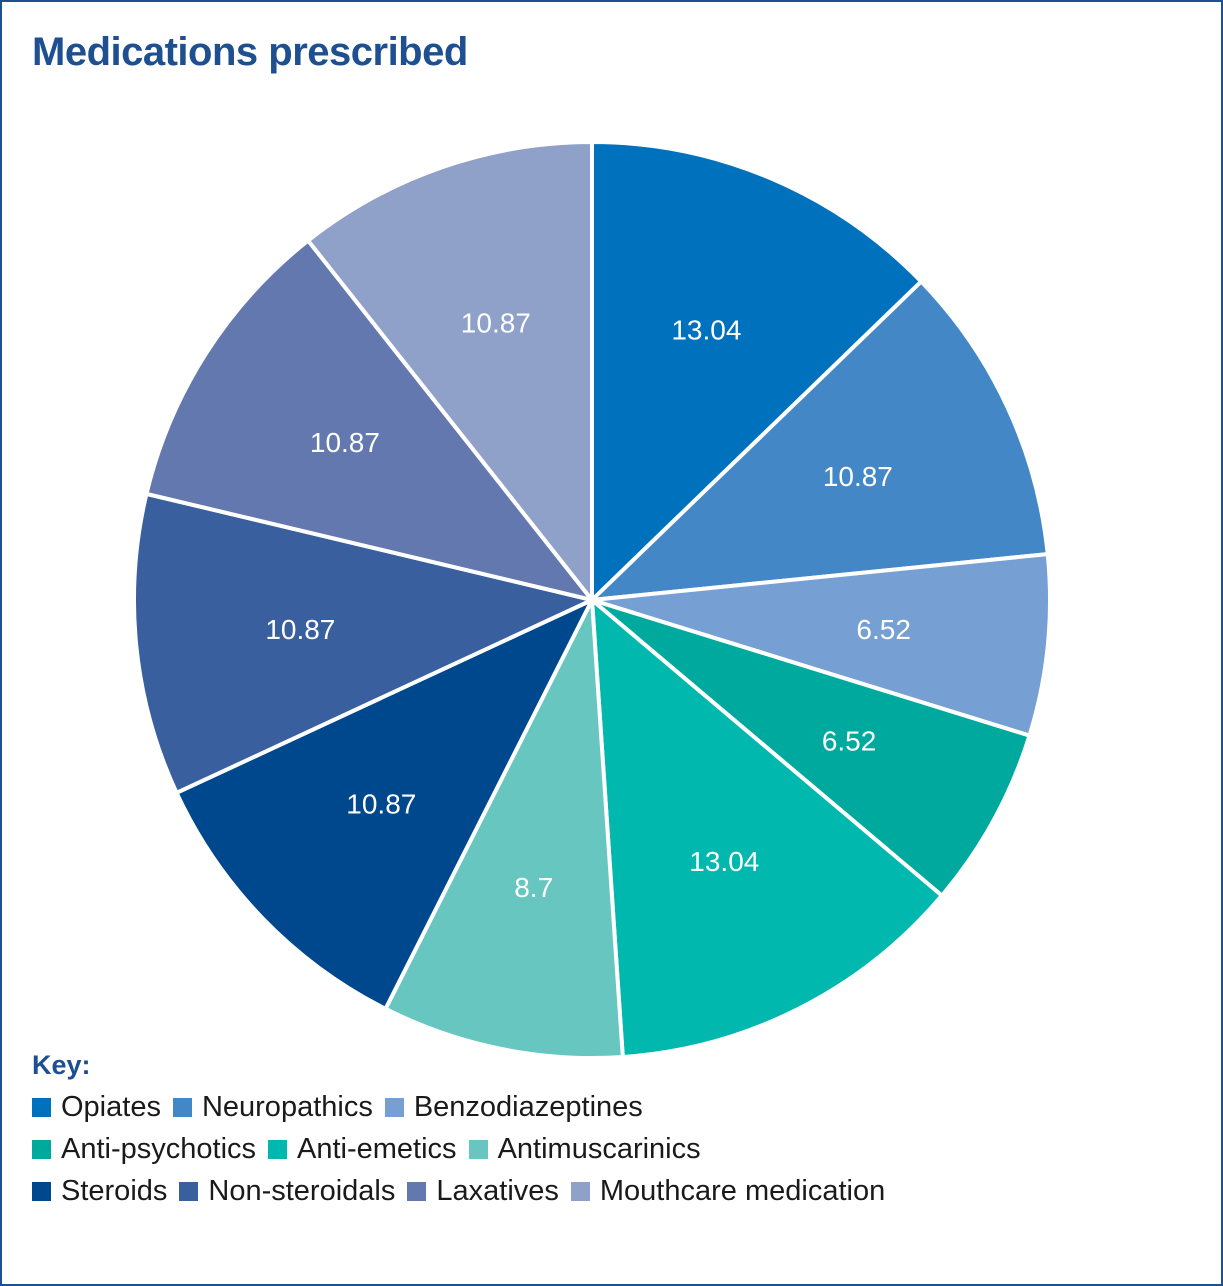  Describe the element at coordinates (377, 1148) in the screenshot. I see `legend-label: Anti-emetics` at that location.